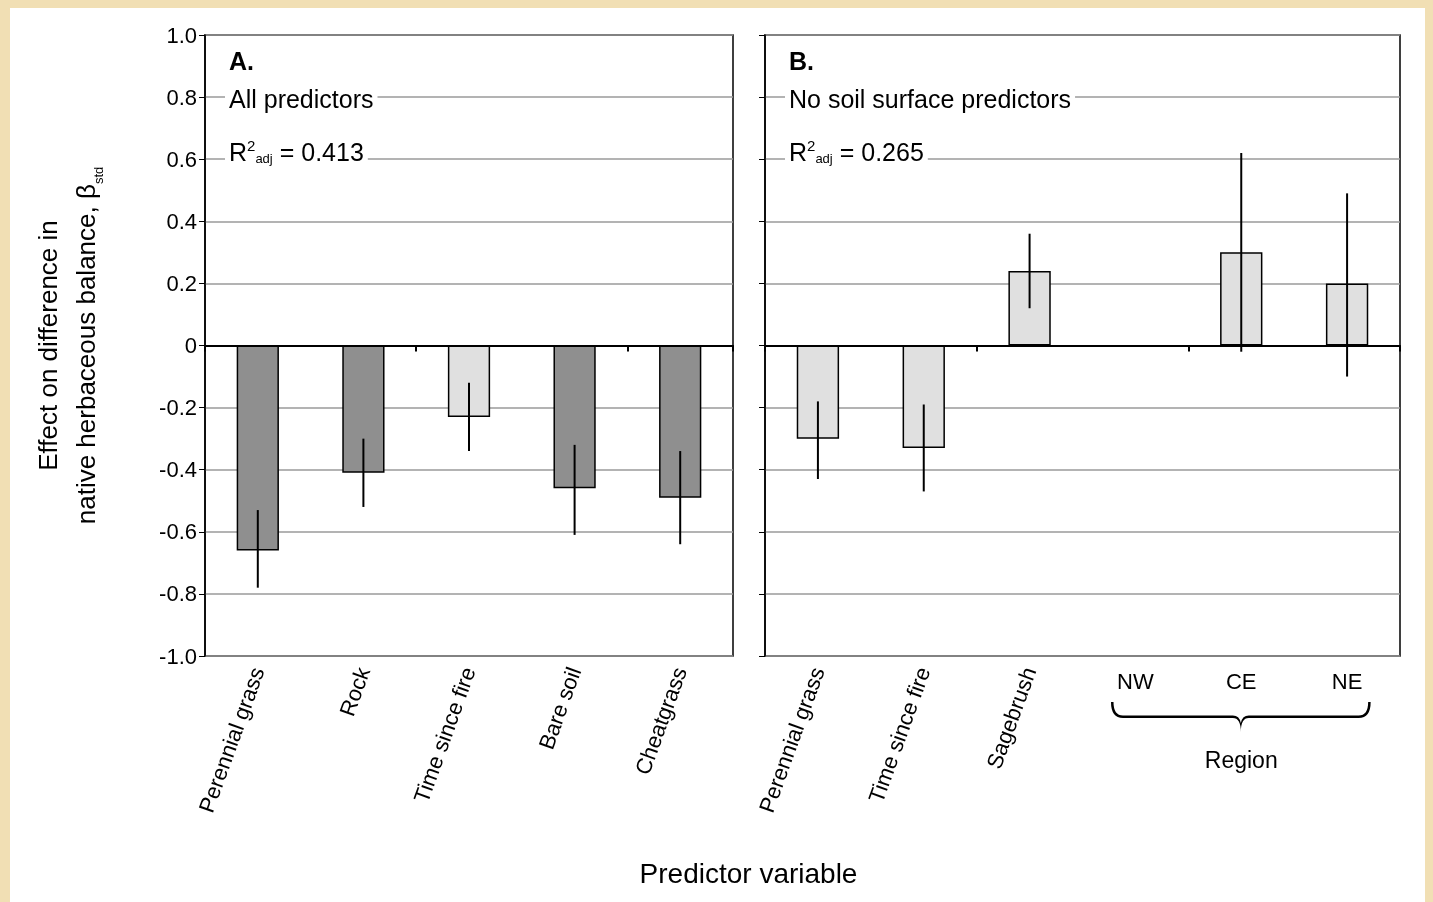 Image resolution: width=1433 pixels, height=902 pixels. I want to click on y-tick-label: 0.4, so click(181, 221).